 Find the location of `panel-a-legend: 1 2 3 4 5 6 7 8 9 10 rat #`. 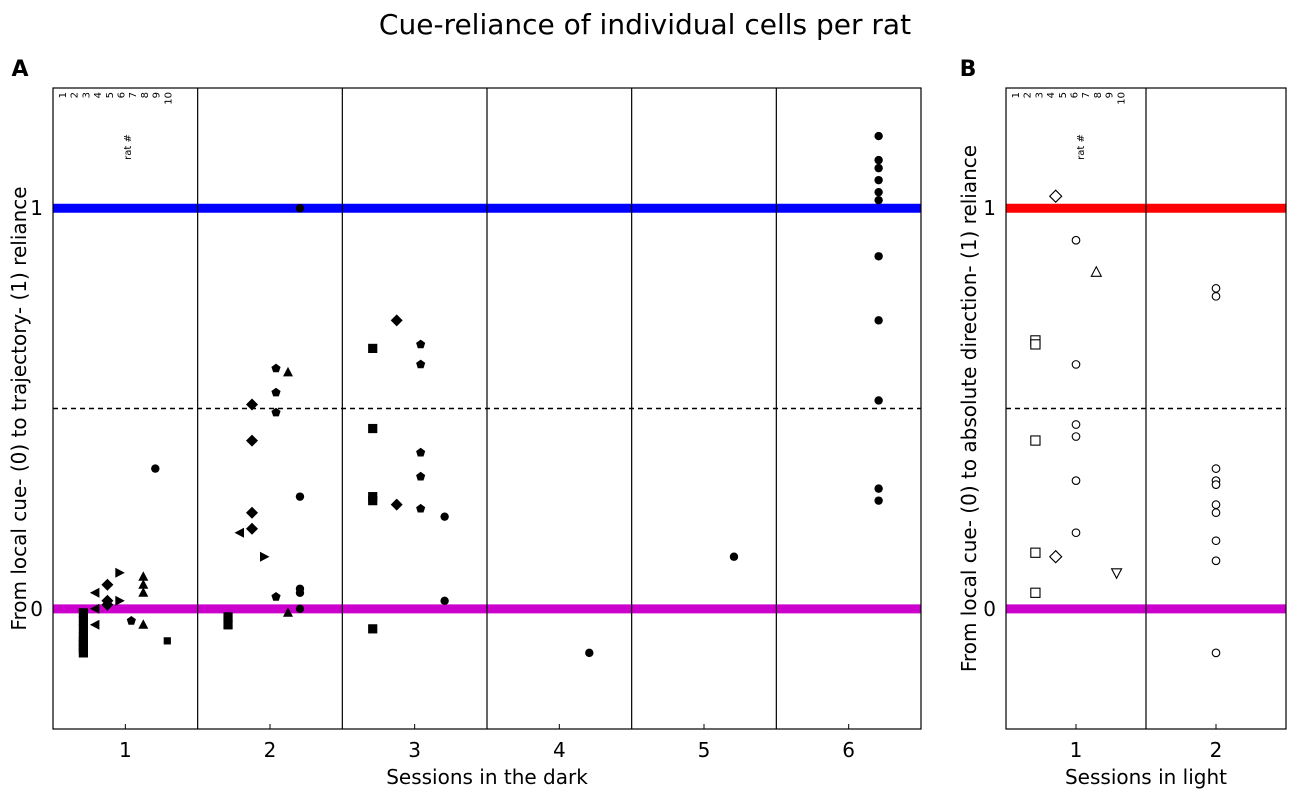

panel-a-legend: 1 2 3 4 5 6 7 8 9 10 rat # is located at coordinates (116, 126).